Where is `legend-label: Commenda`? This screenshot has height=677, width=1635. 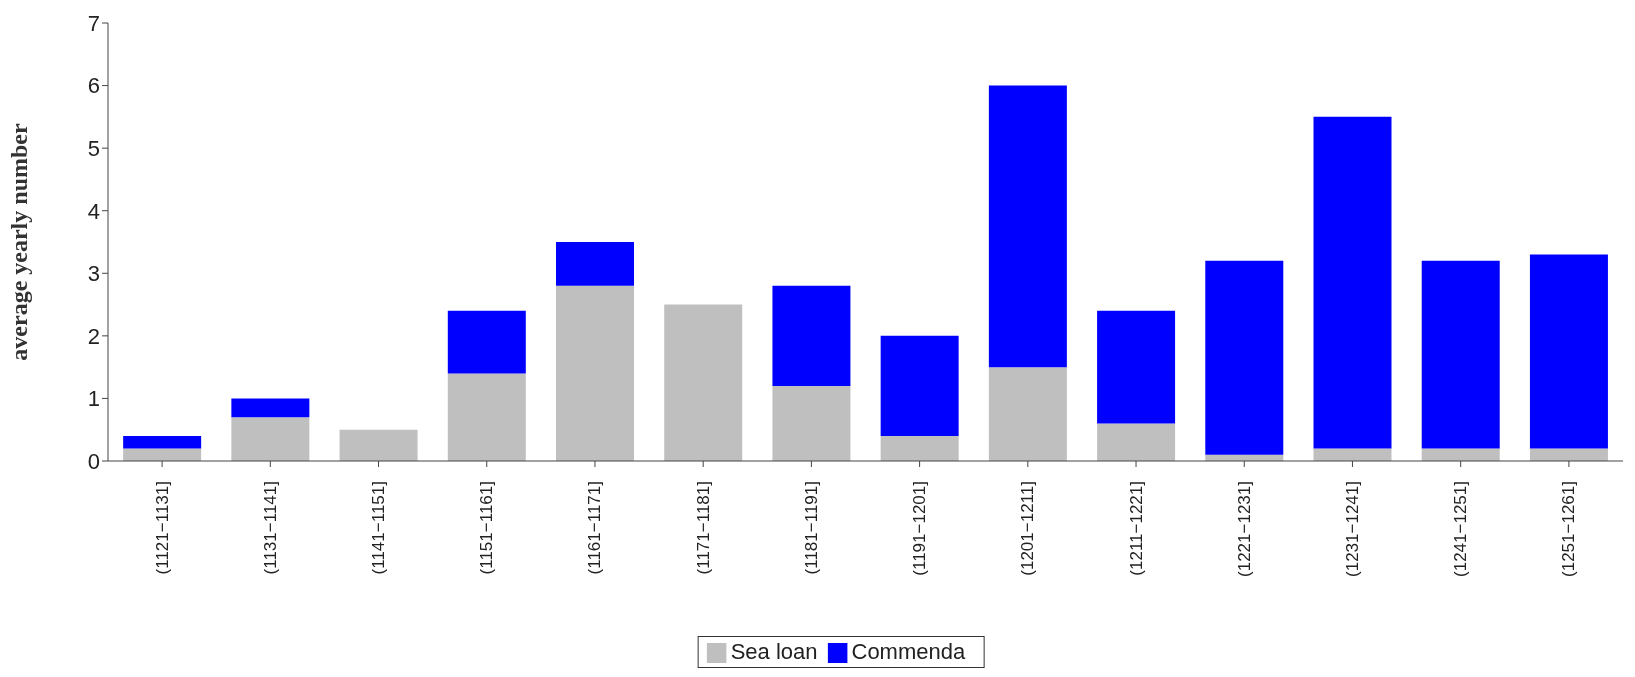 legend-label: Commenda is located at coordinates (908, 651).